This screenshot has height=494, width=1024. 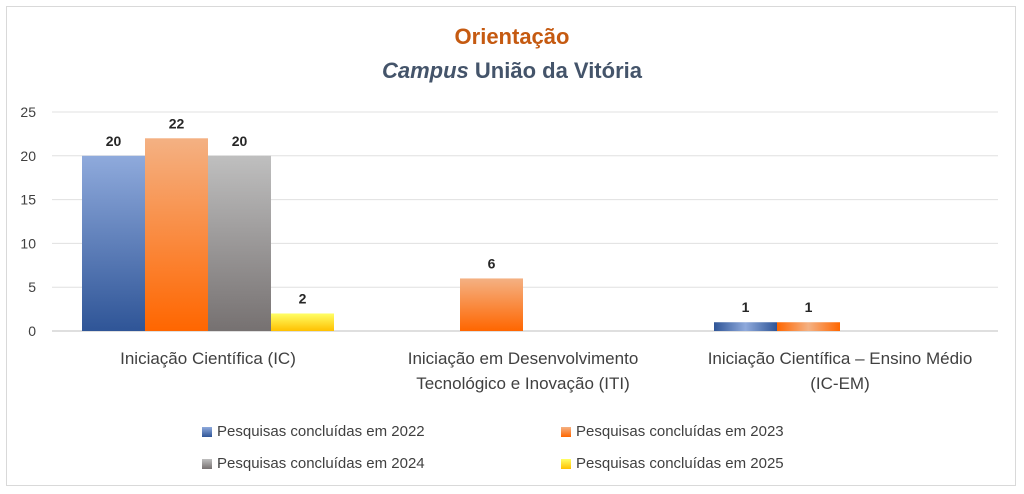 I want to click on legend-item: Pesquisas concluídas em 2024, so click(x=313, y=463).